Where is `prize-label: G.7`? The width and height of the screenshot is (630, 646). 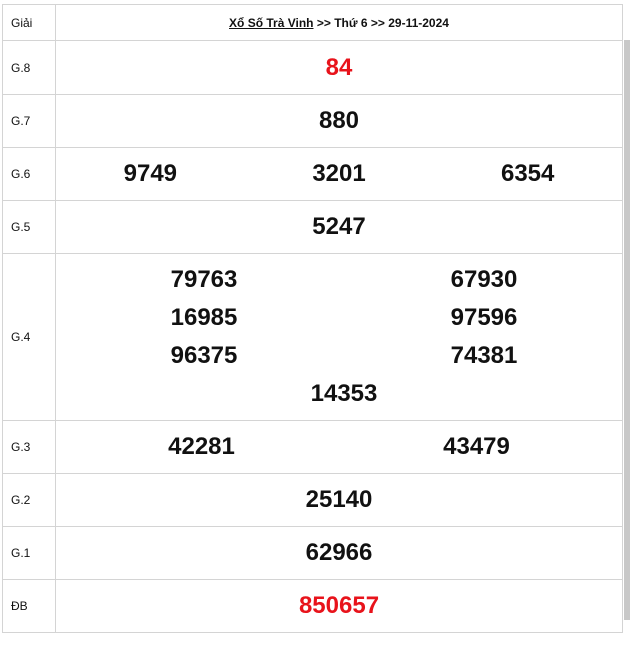 prize-label: G.7 is located at coordinates (29, 121).